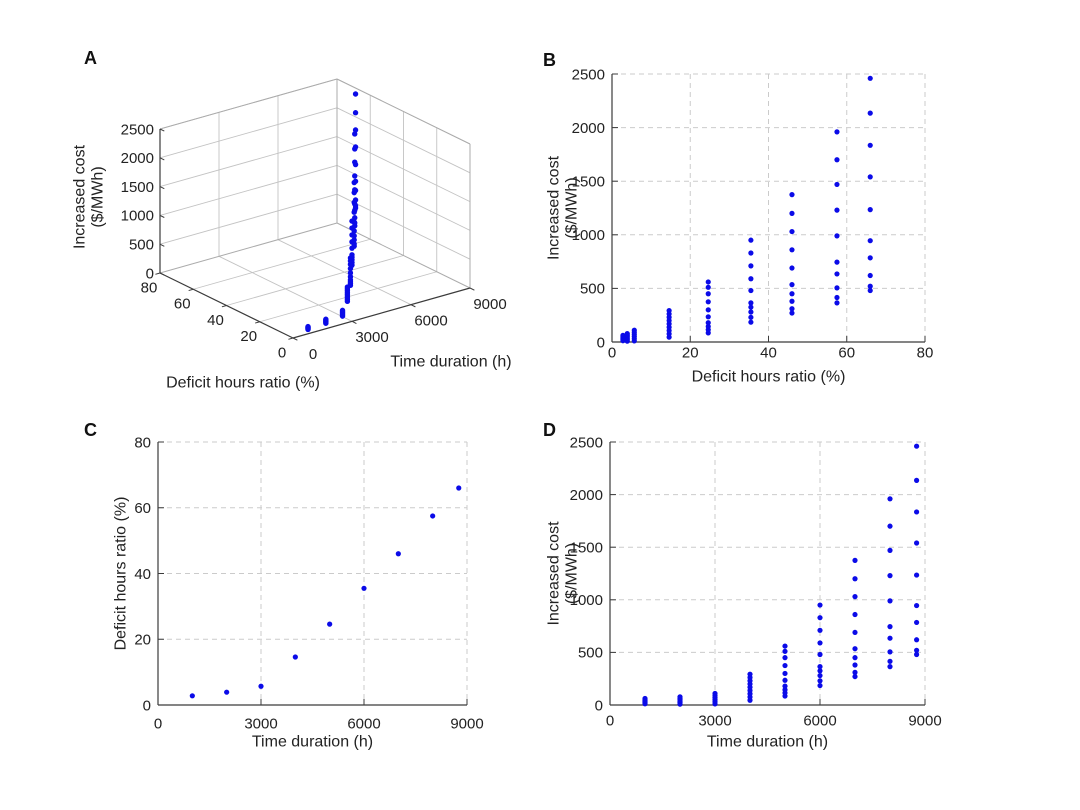 This screenshot has height=810, width=1080. I want to click on panel-d-label: D, so click(549, 430).